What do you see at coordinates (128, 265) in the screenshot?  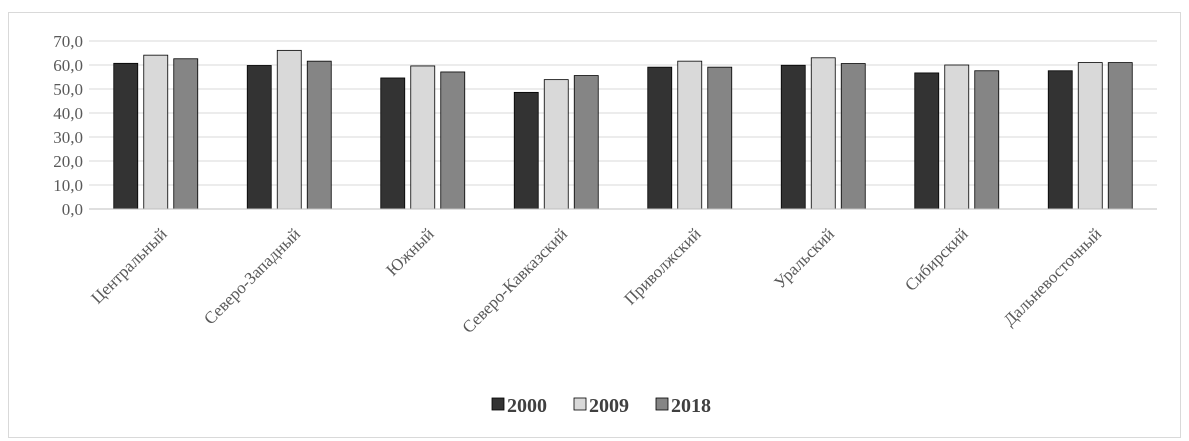 I see `category-label: Центральный` at bounding box center [128, 265].